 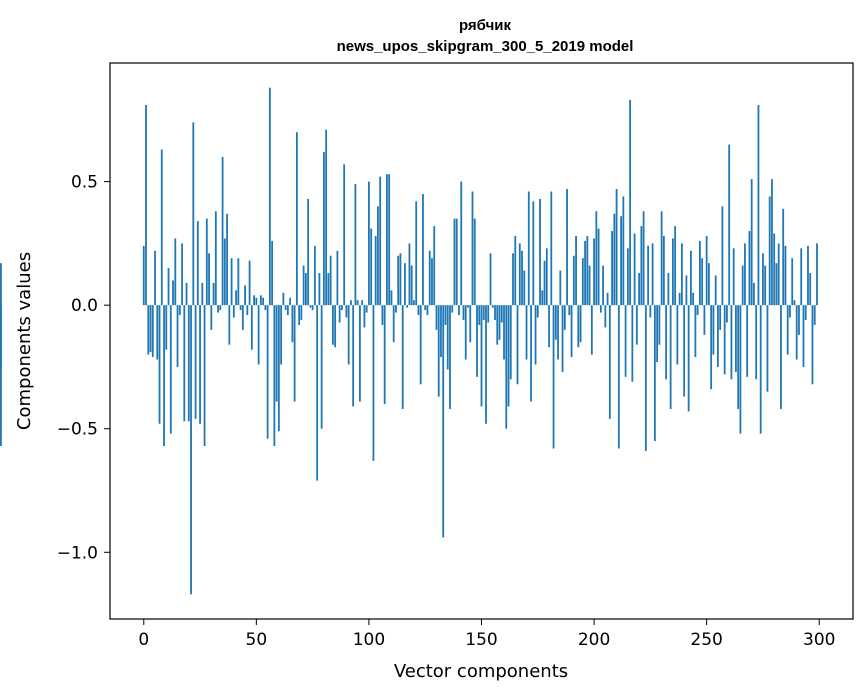 I want to click on x-axis-label: Vector components, so click(x=481, y=671).